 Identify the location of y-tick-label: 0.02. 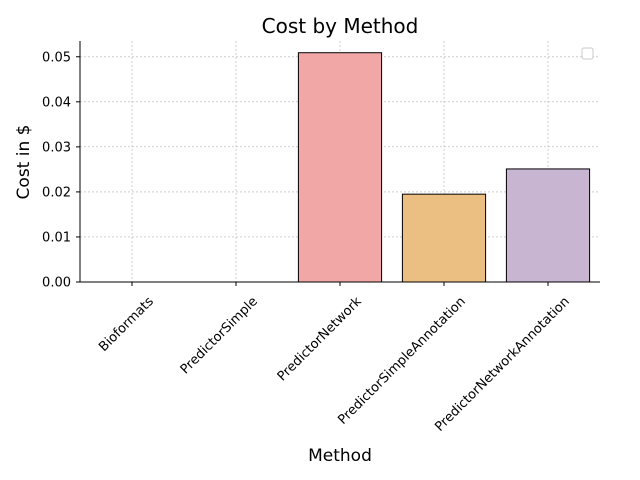
(56, 192).